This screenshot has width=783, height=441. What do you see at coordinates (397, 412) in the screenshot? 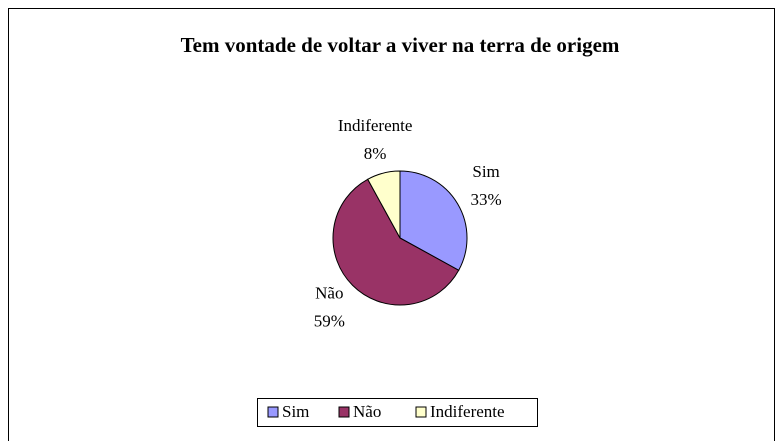
I see `legend-box` at bounding box center [397, 412].